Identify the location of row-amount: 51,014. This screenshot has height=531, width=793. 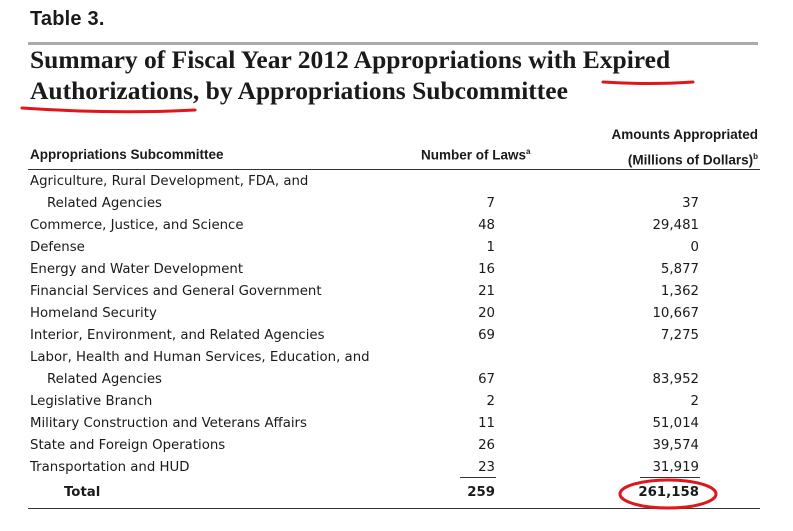
(675, 423).